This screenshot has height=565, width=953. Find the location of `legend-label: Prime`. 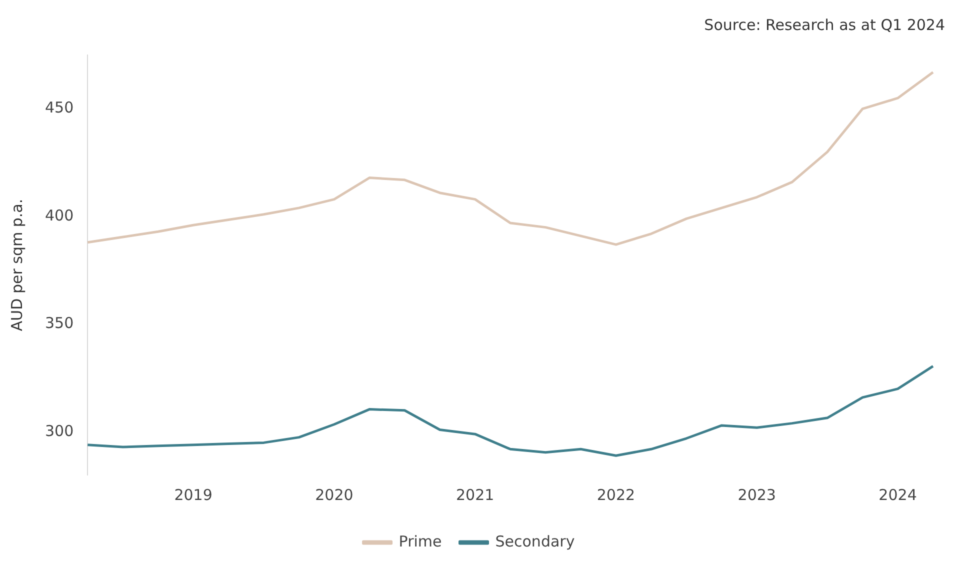

legend-label: Prime is located at coordinates (420, 541).